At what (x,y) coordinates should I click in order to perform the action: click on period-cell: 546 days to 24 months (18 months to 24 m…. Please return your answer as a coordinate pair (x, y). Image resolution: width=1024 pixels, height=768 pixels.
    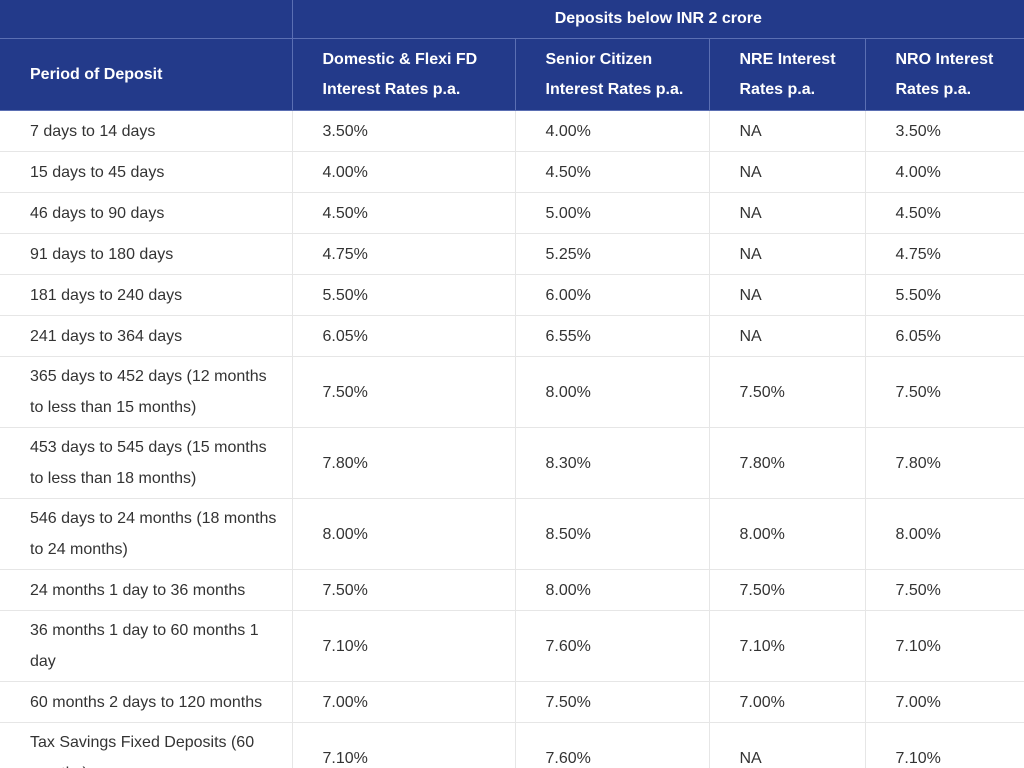
    Looking at the image, I should click on (146, 534).